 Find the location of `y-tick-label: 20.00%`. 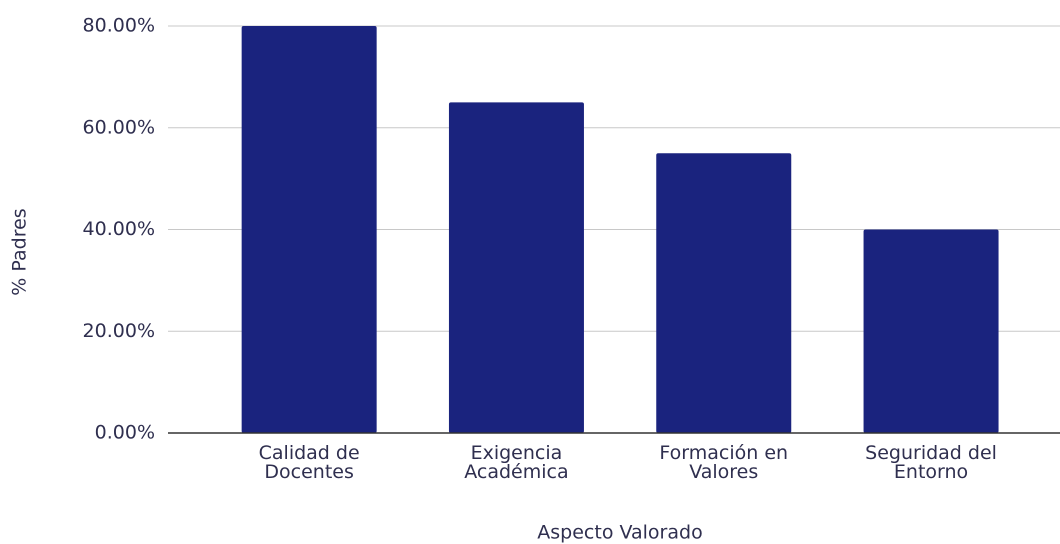

y-tick-label: 20.00% is located at coordinates (119, 331).